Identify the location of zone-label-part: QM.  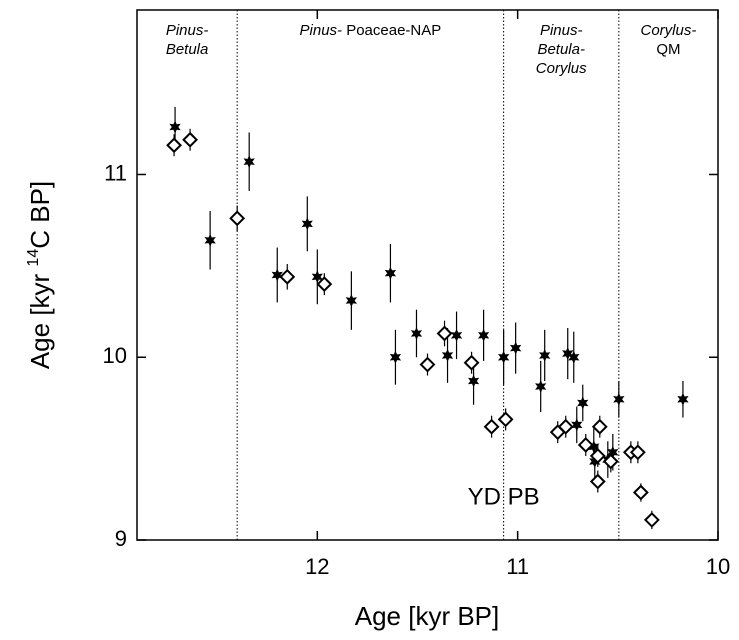
(668, 49).